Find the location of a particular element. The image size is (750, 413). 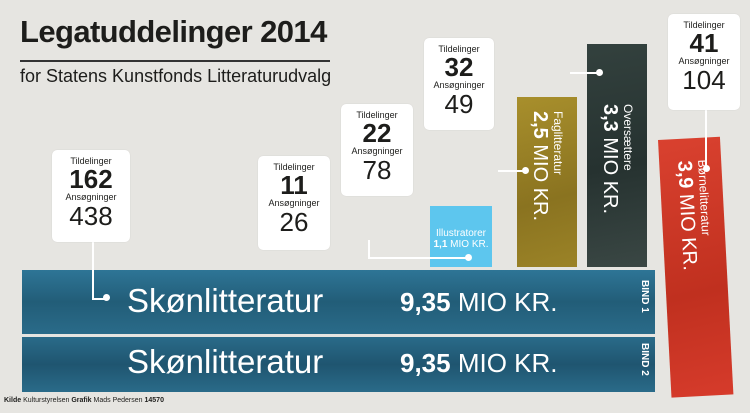

footer-grafik-value: Mads Pedersen is located at coordinates (118, 400).